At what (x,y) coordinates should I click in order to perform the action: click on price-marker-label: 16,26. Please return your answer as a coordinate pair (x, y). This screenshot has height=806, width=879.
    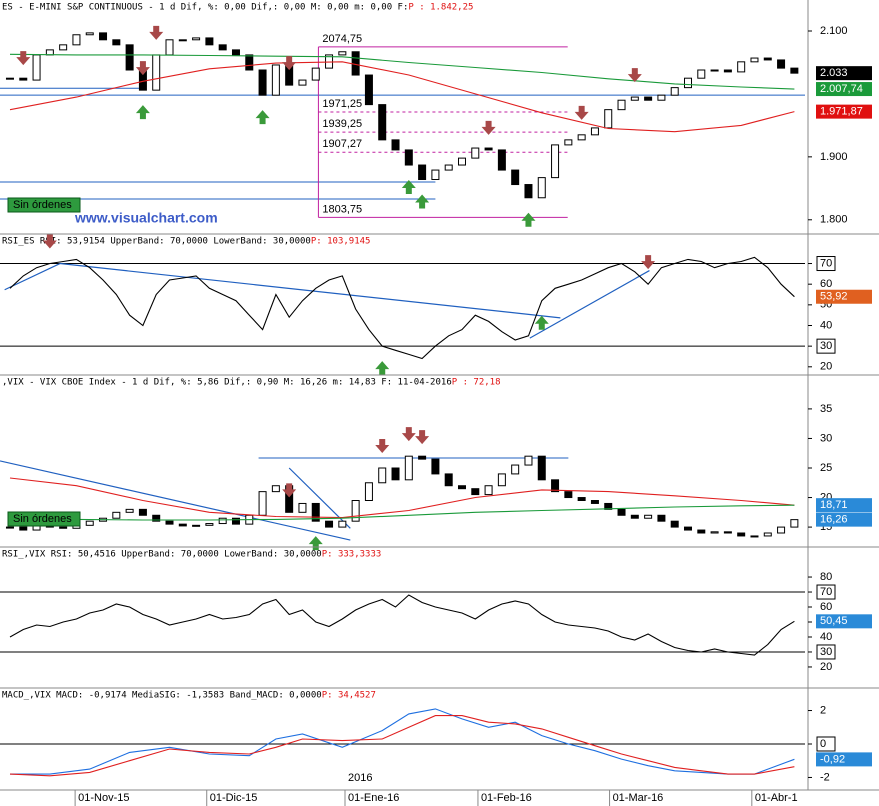
    Looking at the image, I should click on (834, 520).